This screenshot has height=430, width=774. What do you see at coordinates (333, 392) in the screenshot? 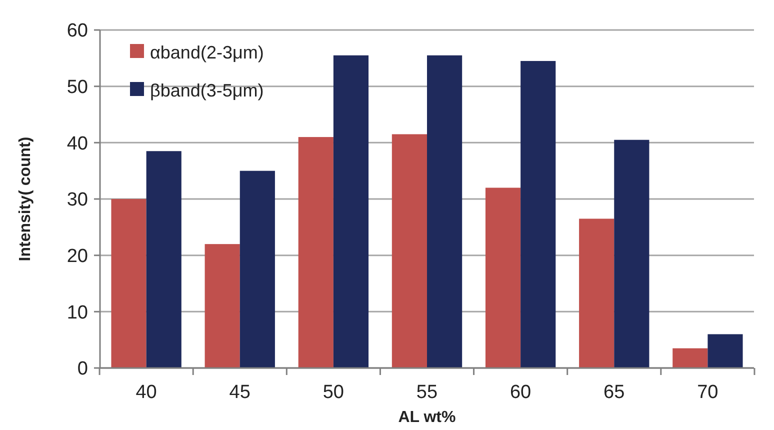
I see `x-tick-label: 50` at bounding box center [333, 392].